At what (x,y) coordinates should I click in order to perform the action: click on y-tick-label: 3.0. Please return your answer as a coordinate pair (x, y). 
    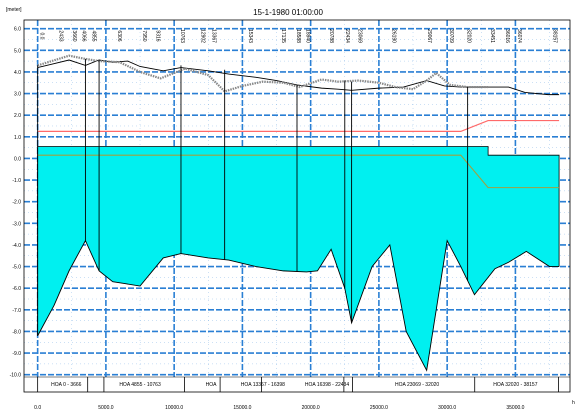
    Looking at the image, I should click on (17, 95).